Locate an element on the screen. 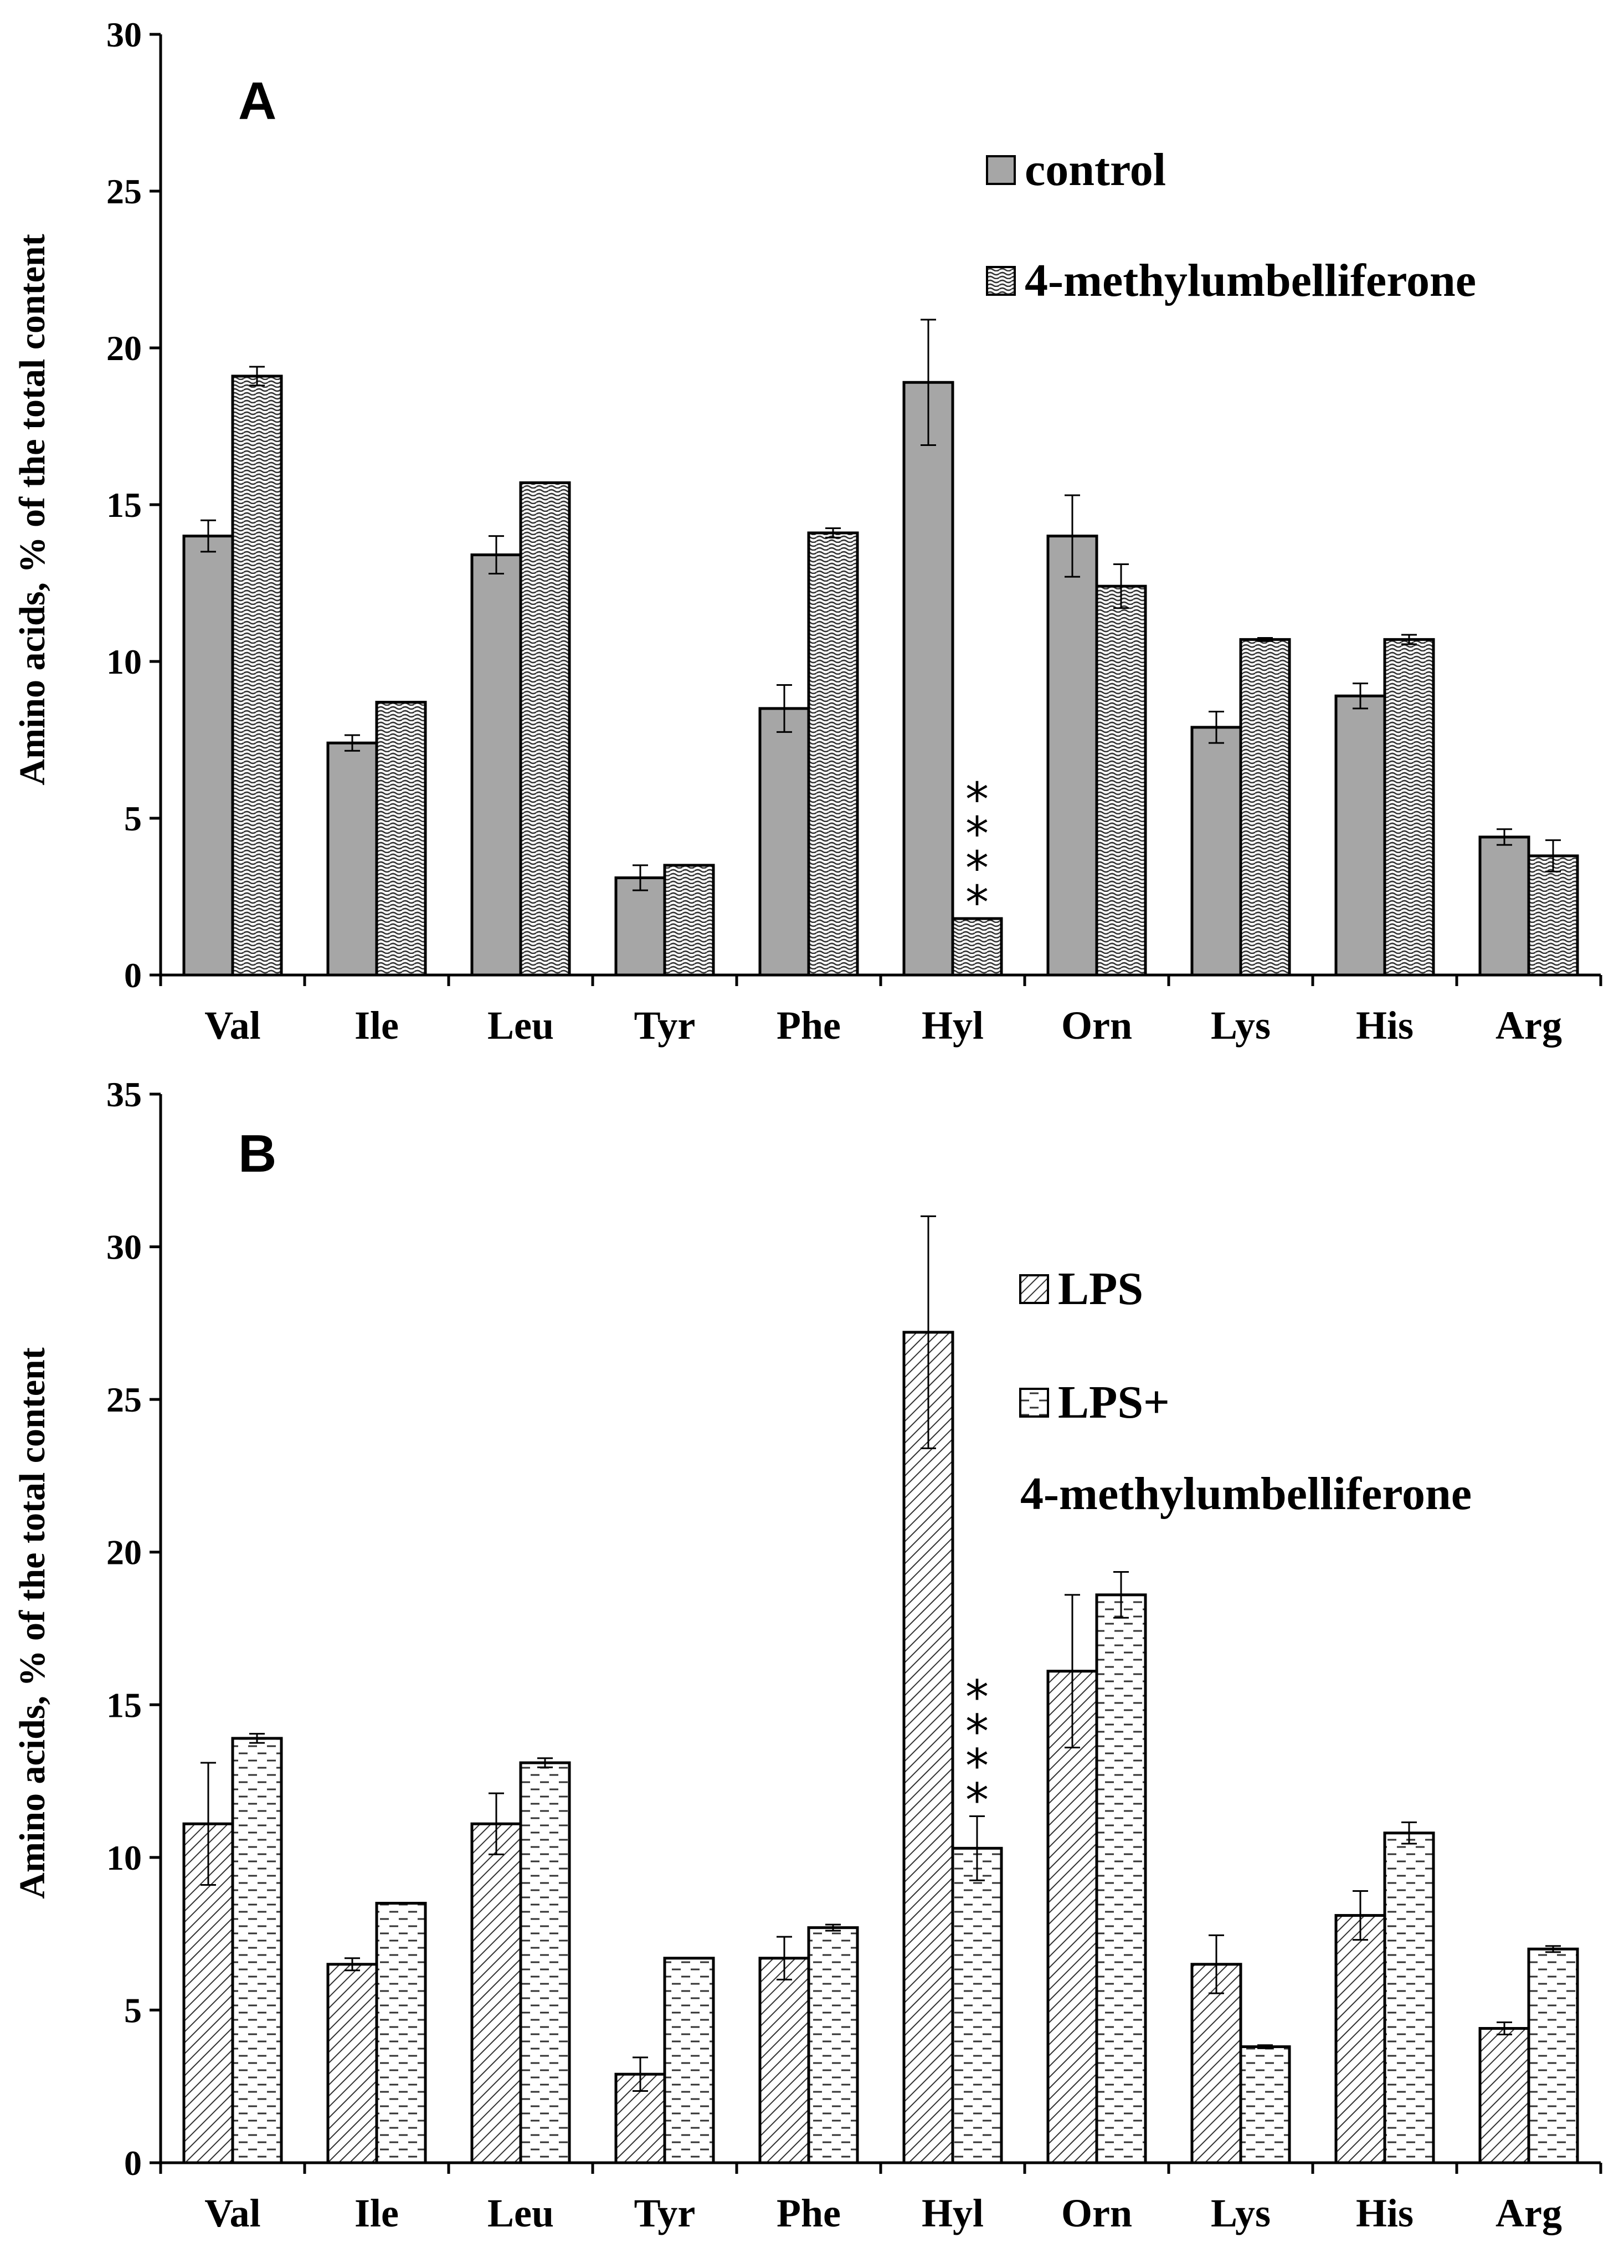 The width and height of the screenshot is (1624, 2268). legend-swatch-lps-4mu is located at coordinates (1034, 1403).